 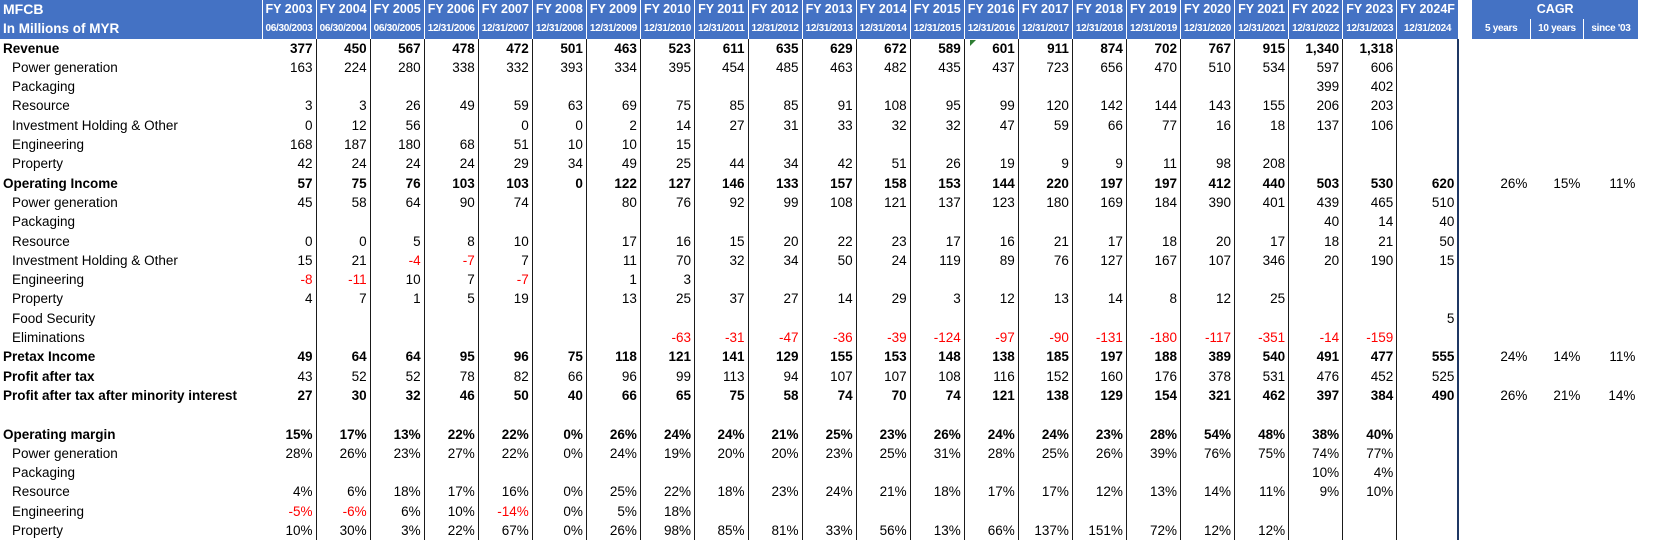 I want to click on value-cell: 103, so click(x=505, y=183).